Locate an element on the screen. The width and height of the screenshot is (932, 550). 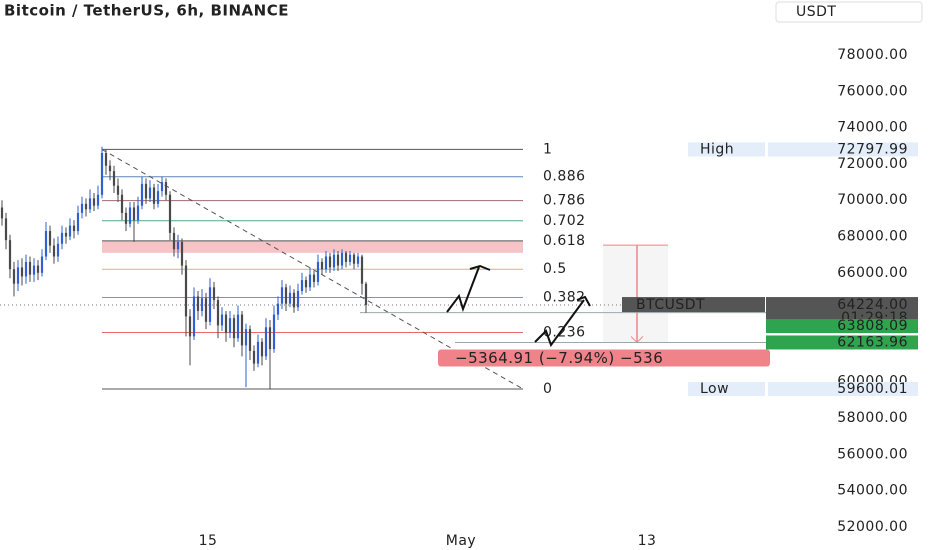
sketch-arrow is located at coordinates (559, 323).